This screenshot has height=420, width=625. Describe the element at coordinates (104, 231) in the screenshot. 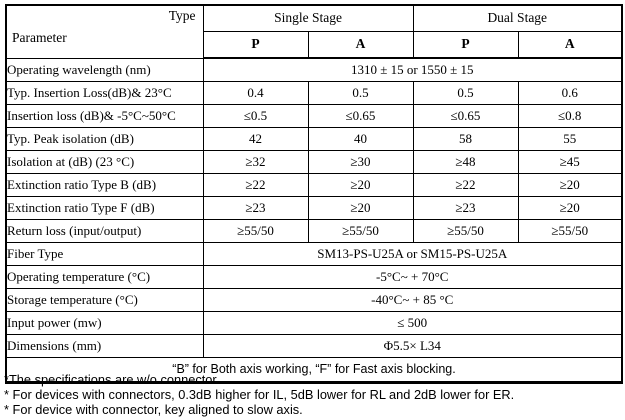

I see `row-label: Return loss (input/output)` at that location.